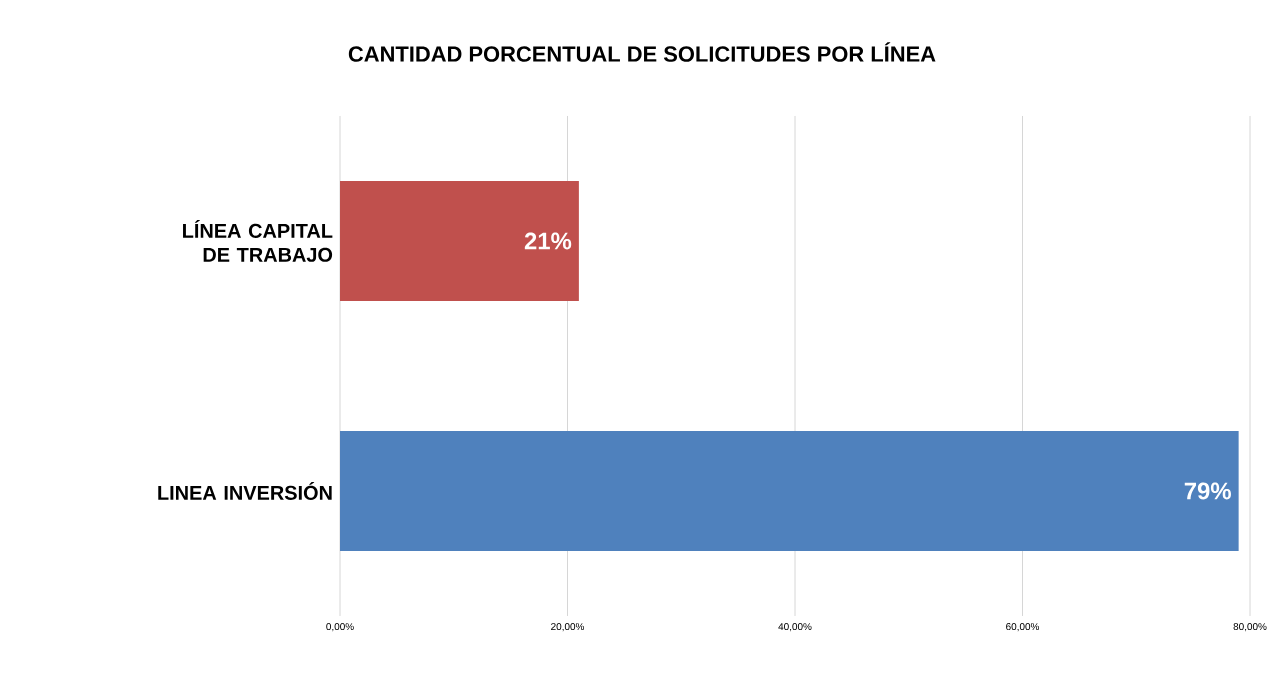  What do you see at coordinates (642, 52) in the screenshot?
I see `chart-title: CANTIDAD PORCENTUAL DE SOLICITUDES POR LÍNEA` at bounding box center [642, 52].